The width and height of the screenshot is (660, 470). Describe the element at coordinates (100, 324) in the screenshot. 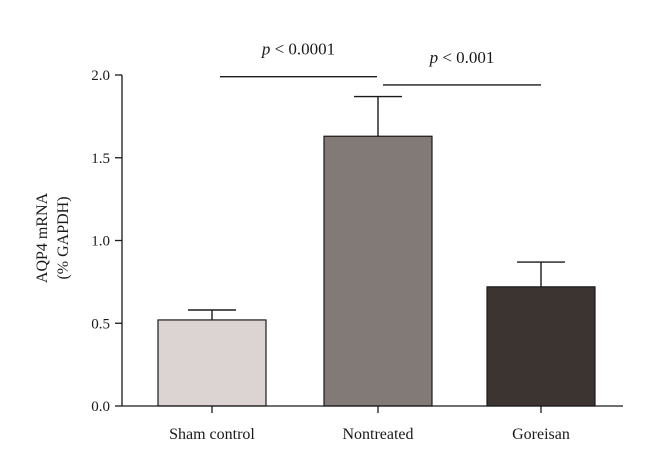

I see `y-tick-label: 0.5` at that location.